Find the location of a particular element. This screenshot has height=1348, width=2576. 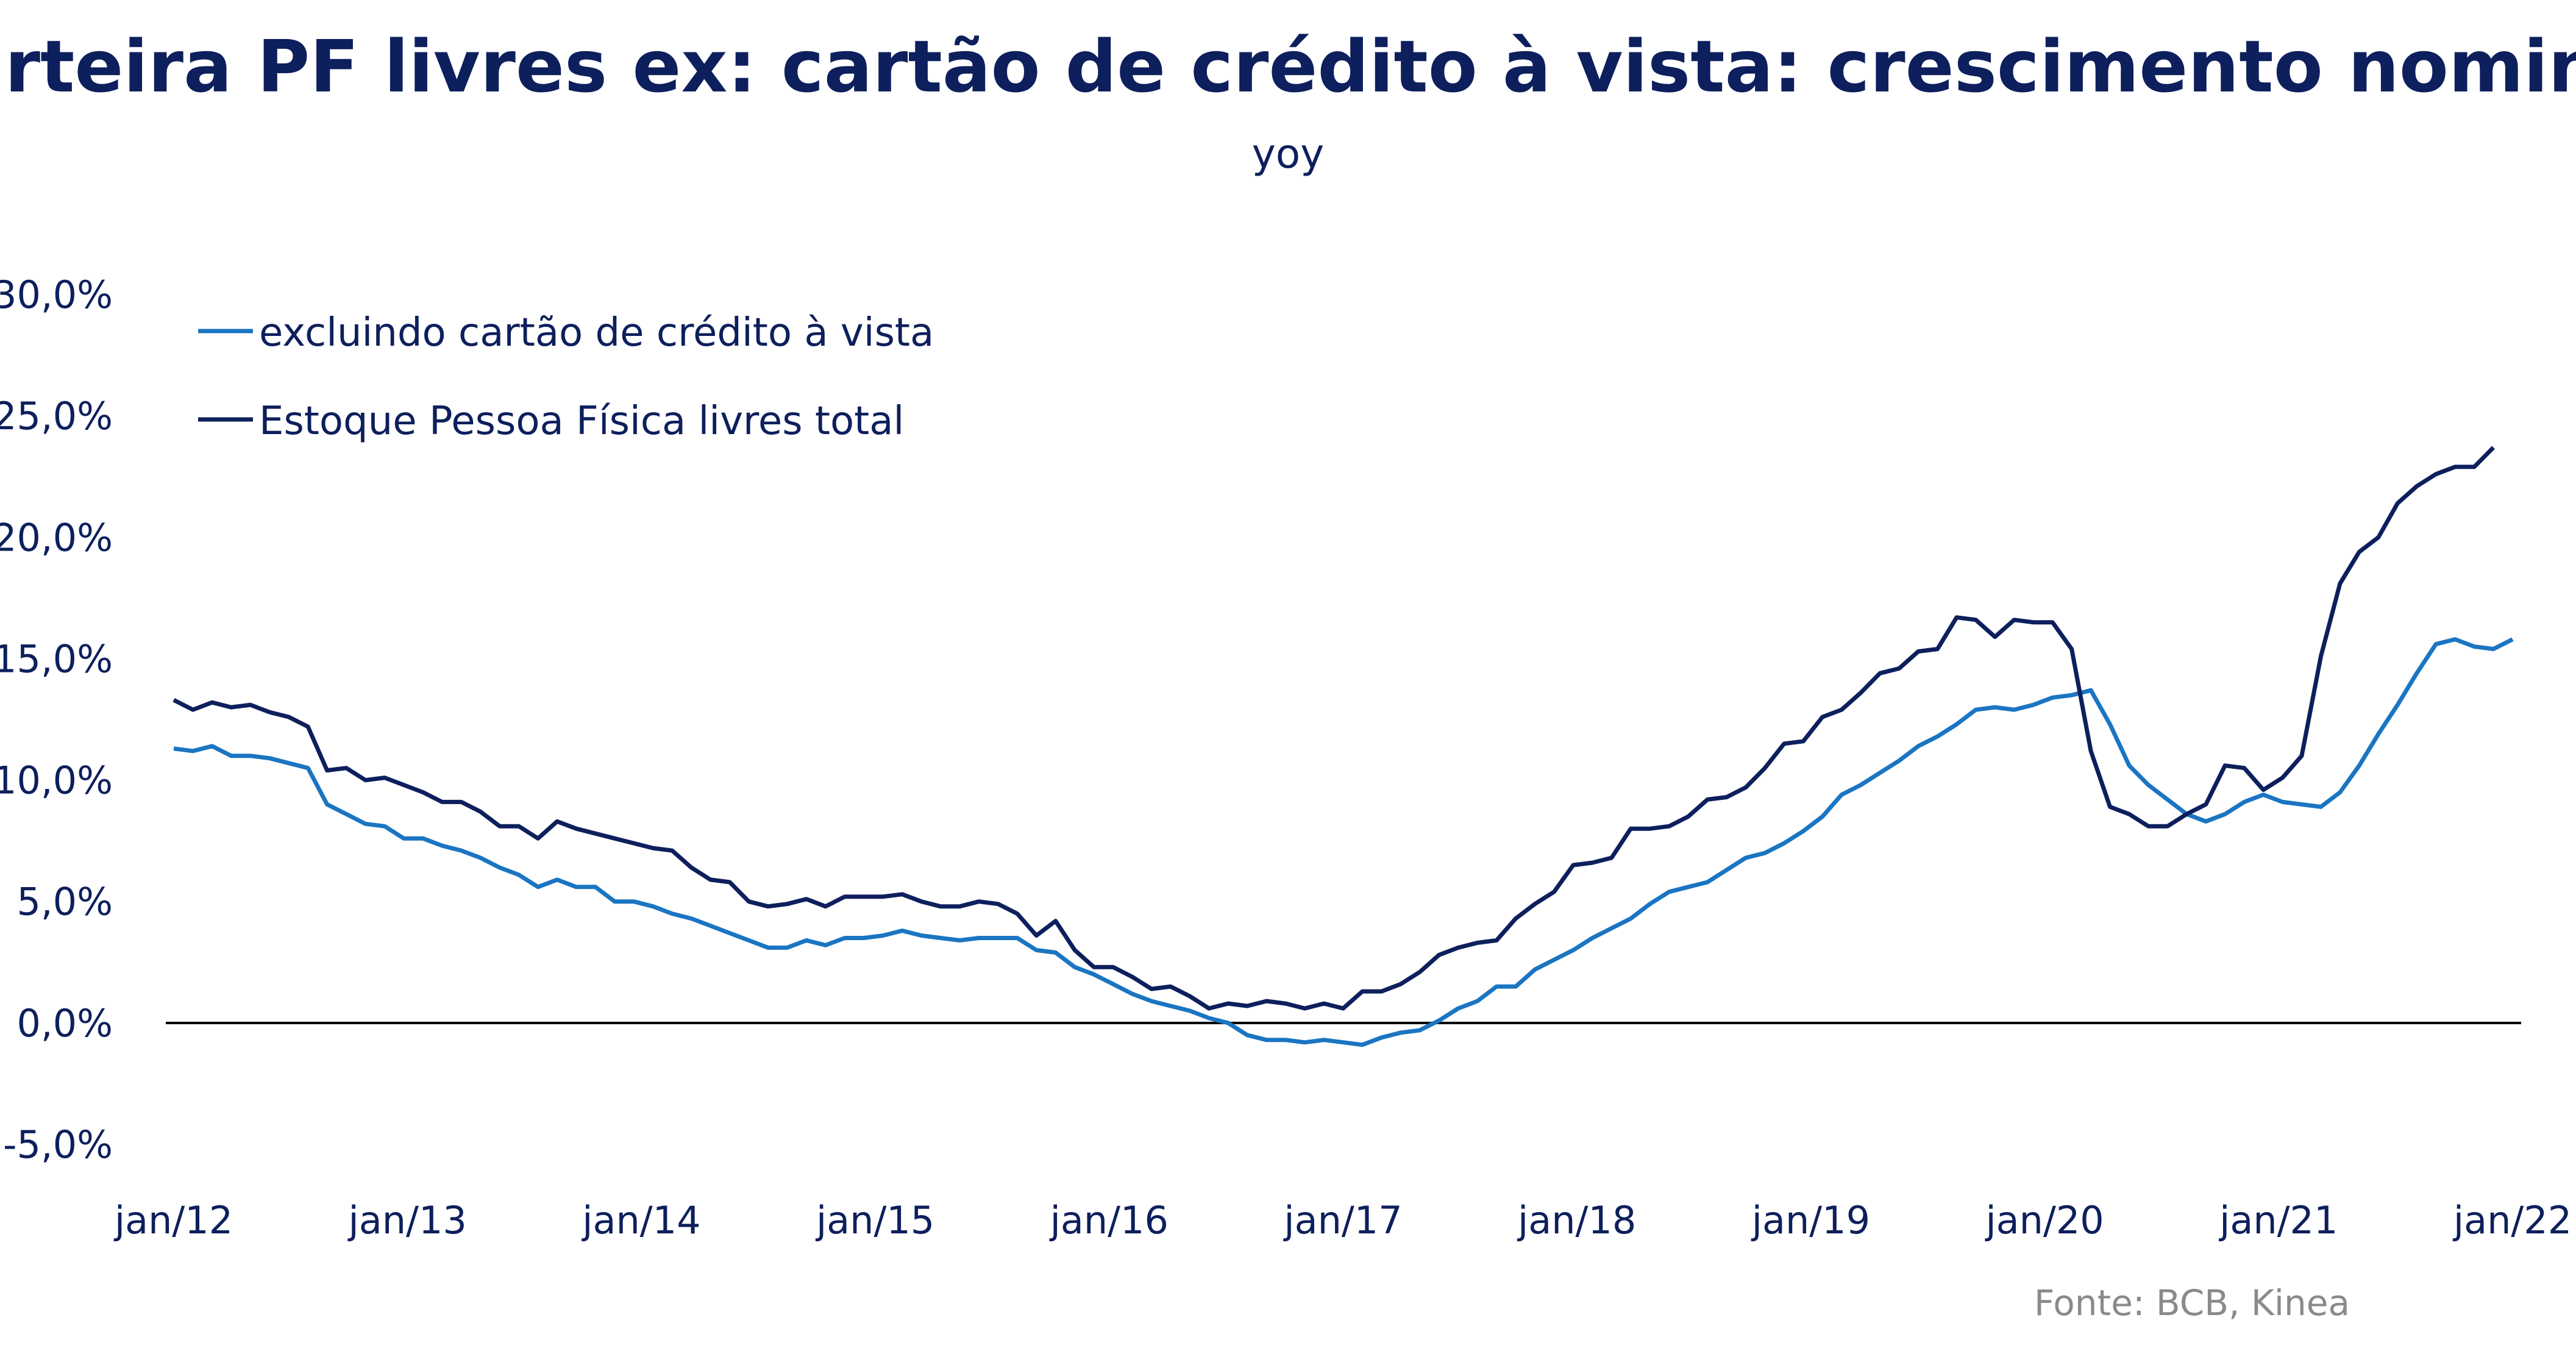

y-tick-label: 10,0% is located at coordinates (56, 780).